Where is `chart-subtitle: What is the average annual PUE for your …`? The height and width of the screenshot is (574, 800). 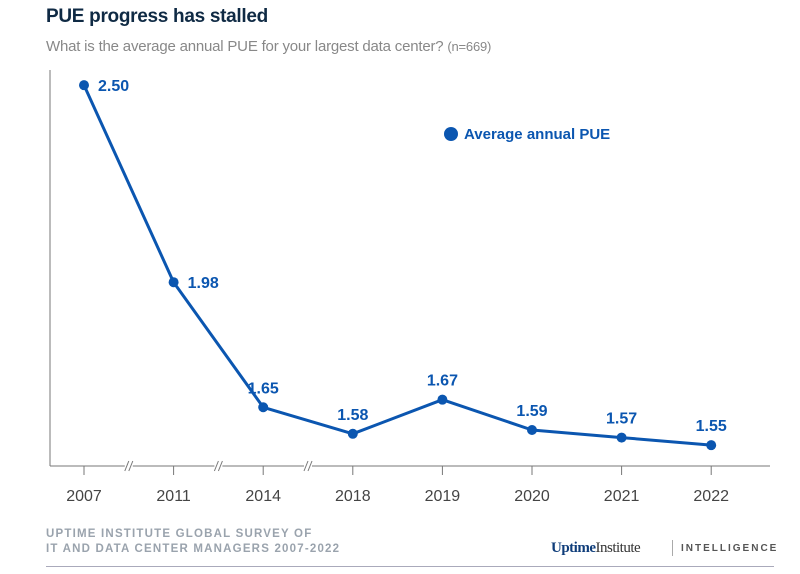 chart-subtitle: What is the average annual PUE for your … is located at coordinates (268, 46).